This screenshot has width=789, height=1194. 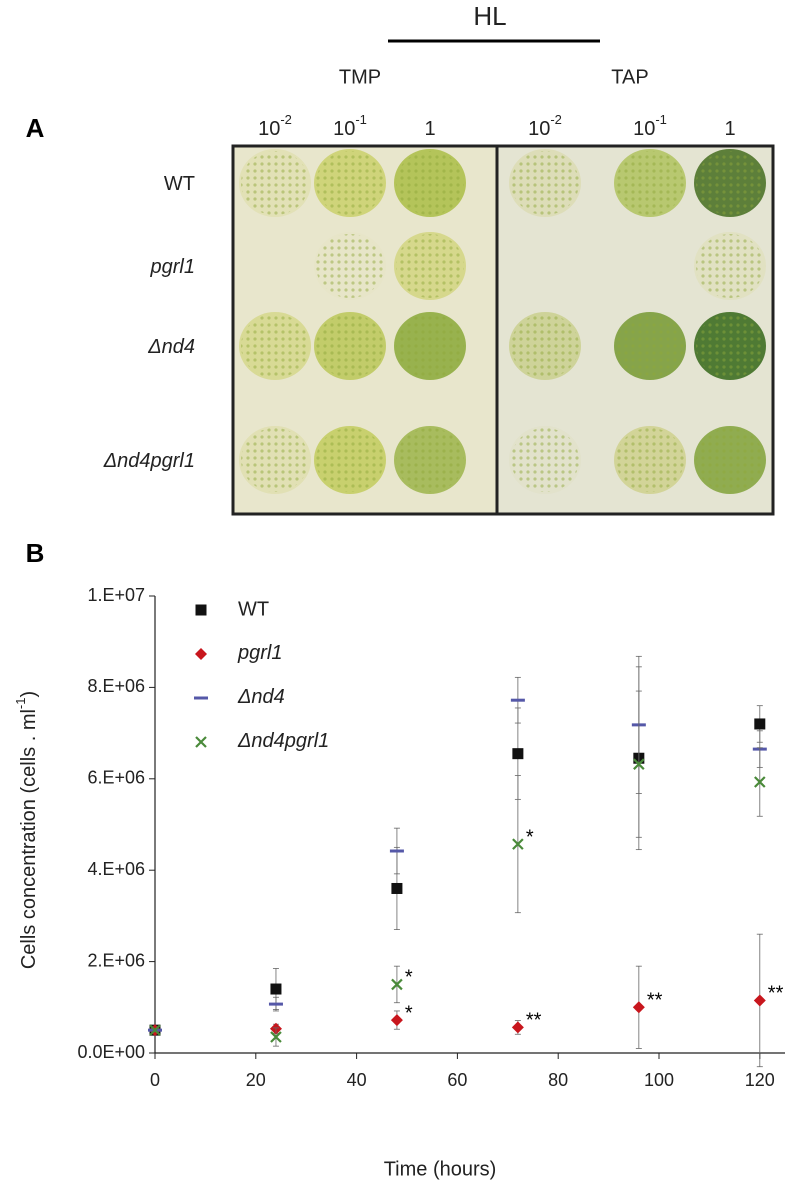 What do you see at coordinates (256, 1080) in the screenshot?
I see `x-tick-label: 20` at bounding box center [256, 1080].